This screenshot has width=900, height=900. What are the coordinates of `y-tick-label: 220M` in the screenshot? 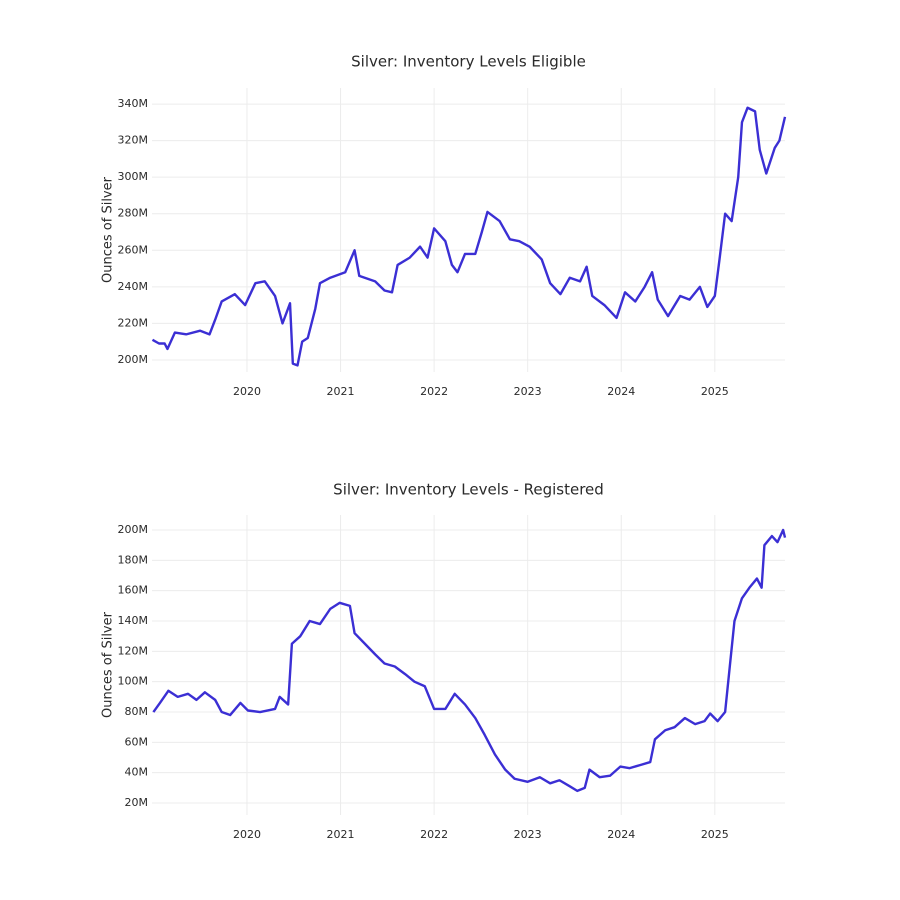 It's located at (133, 322).